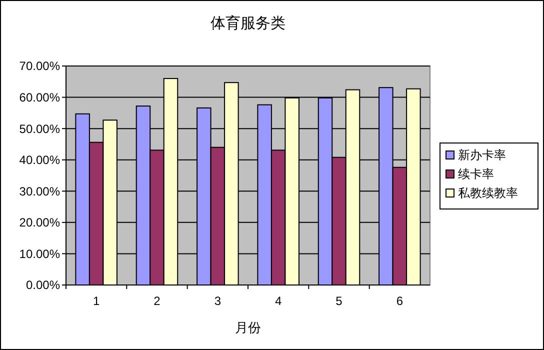 The height and width of the screenshot is (350, 544). Describe the element at coordinates (39, 191) in the screenshot. I see `y-tick-label: 30.00%` at that location.